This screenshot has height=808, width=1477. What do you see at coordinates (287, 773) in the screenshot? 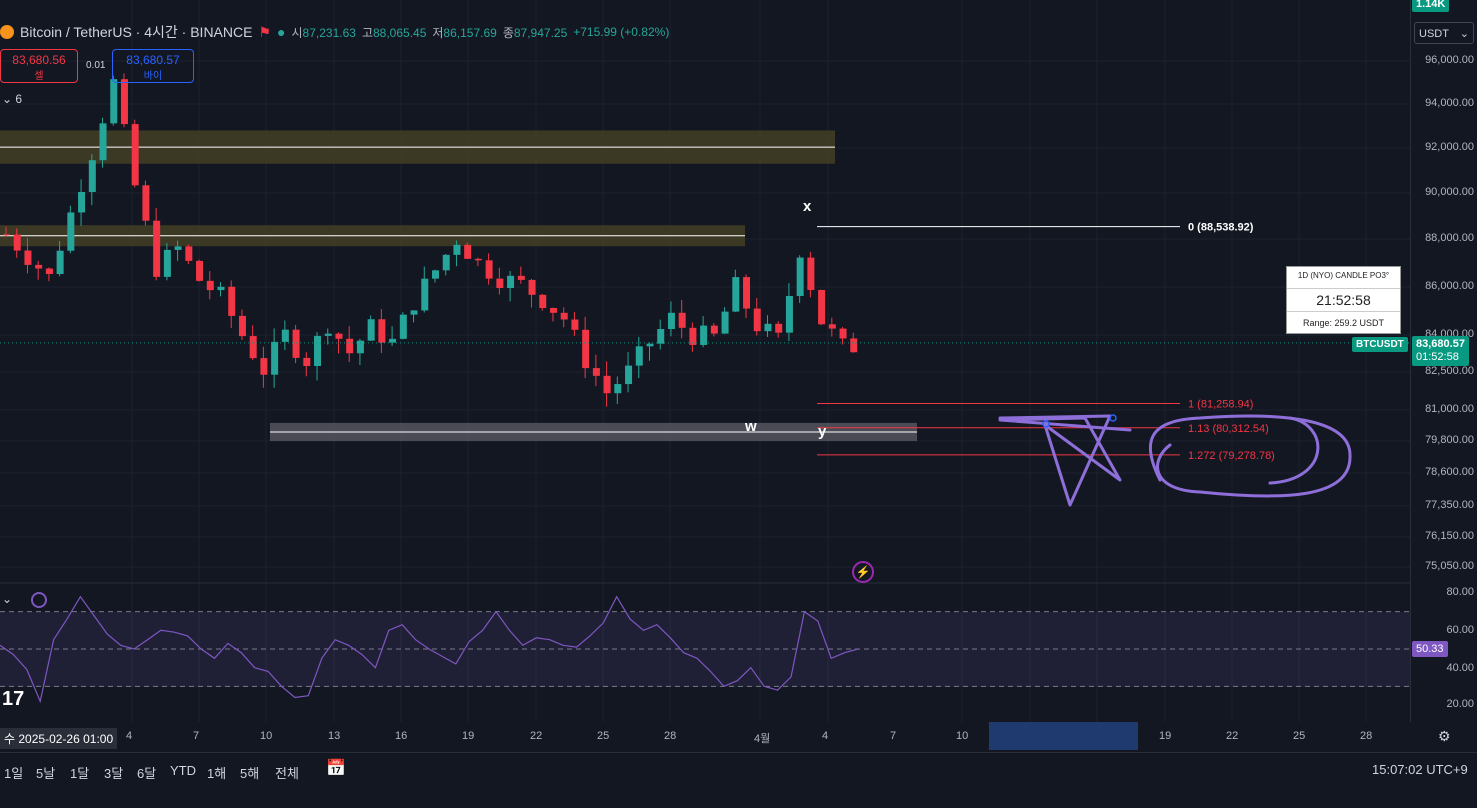
I see `timeframe-button: 전체` at bounding box center [287, 773].